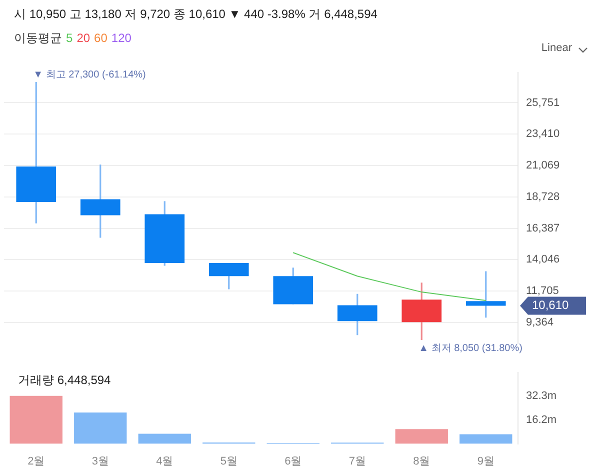  Describe the element at coordinates (543, 134) in the screenshot. I see `y-tick-label: 23,410` at that location.